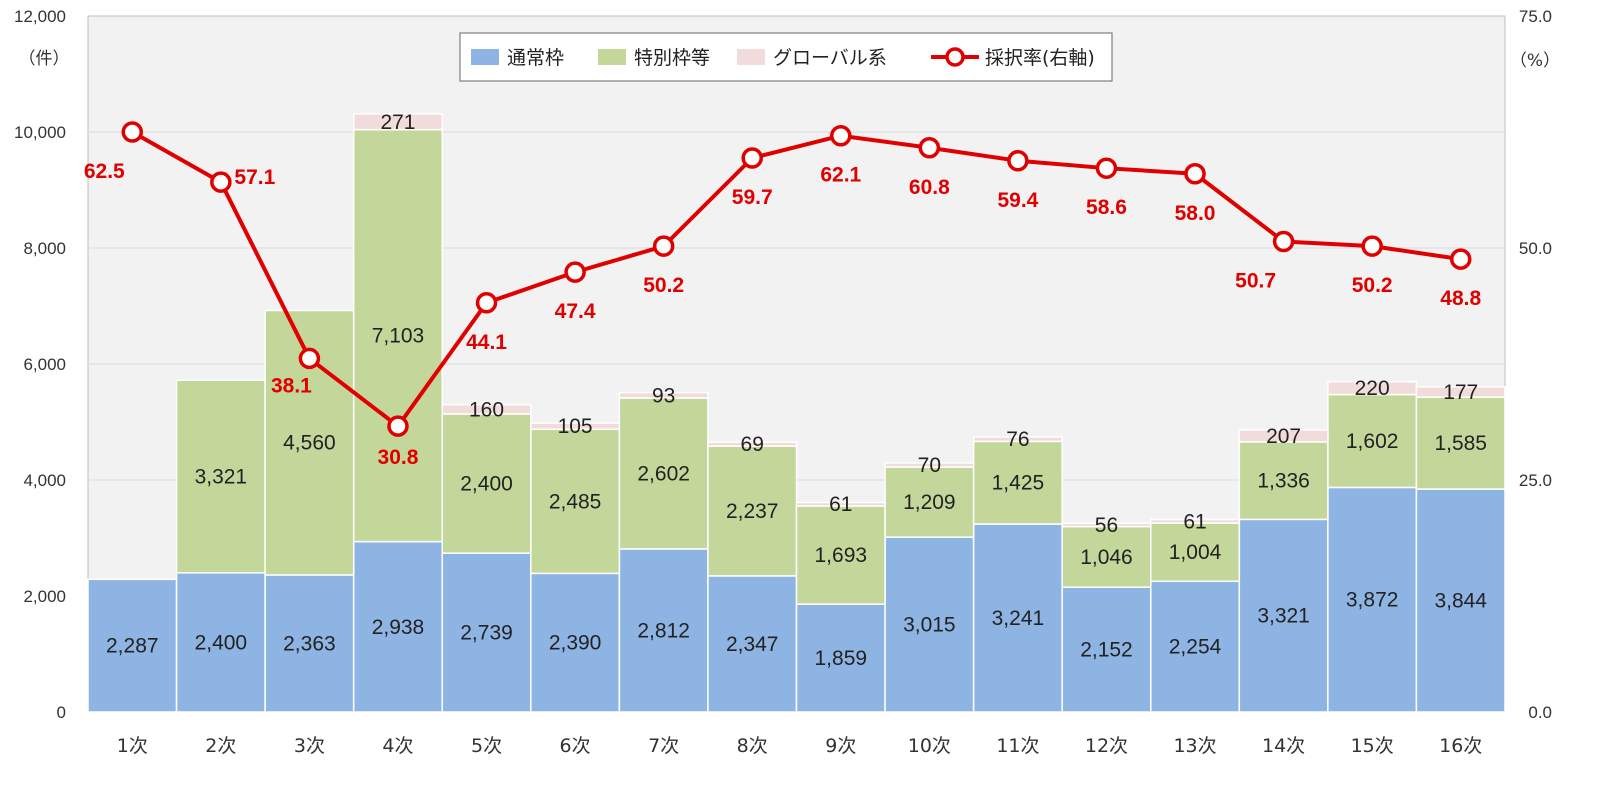  I want to click on bar-value-label: 69, so click(752, 444).